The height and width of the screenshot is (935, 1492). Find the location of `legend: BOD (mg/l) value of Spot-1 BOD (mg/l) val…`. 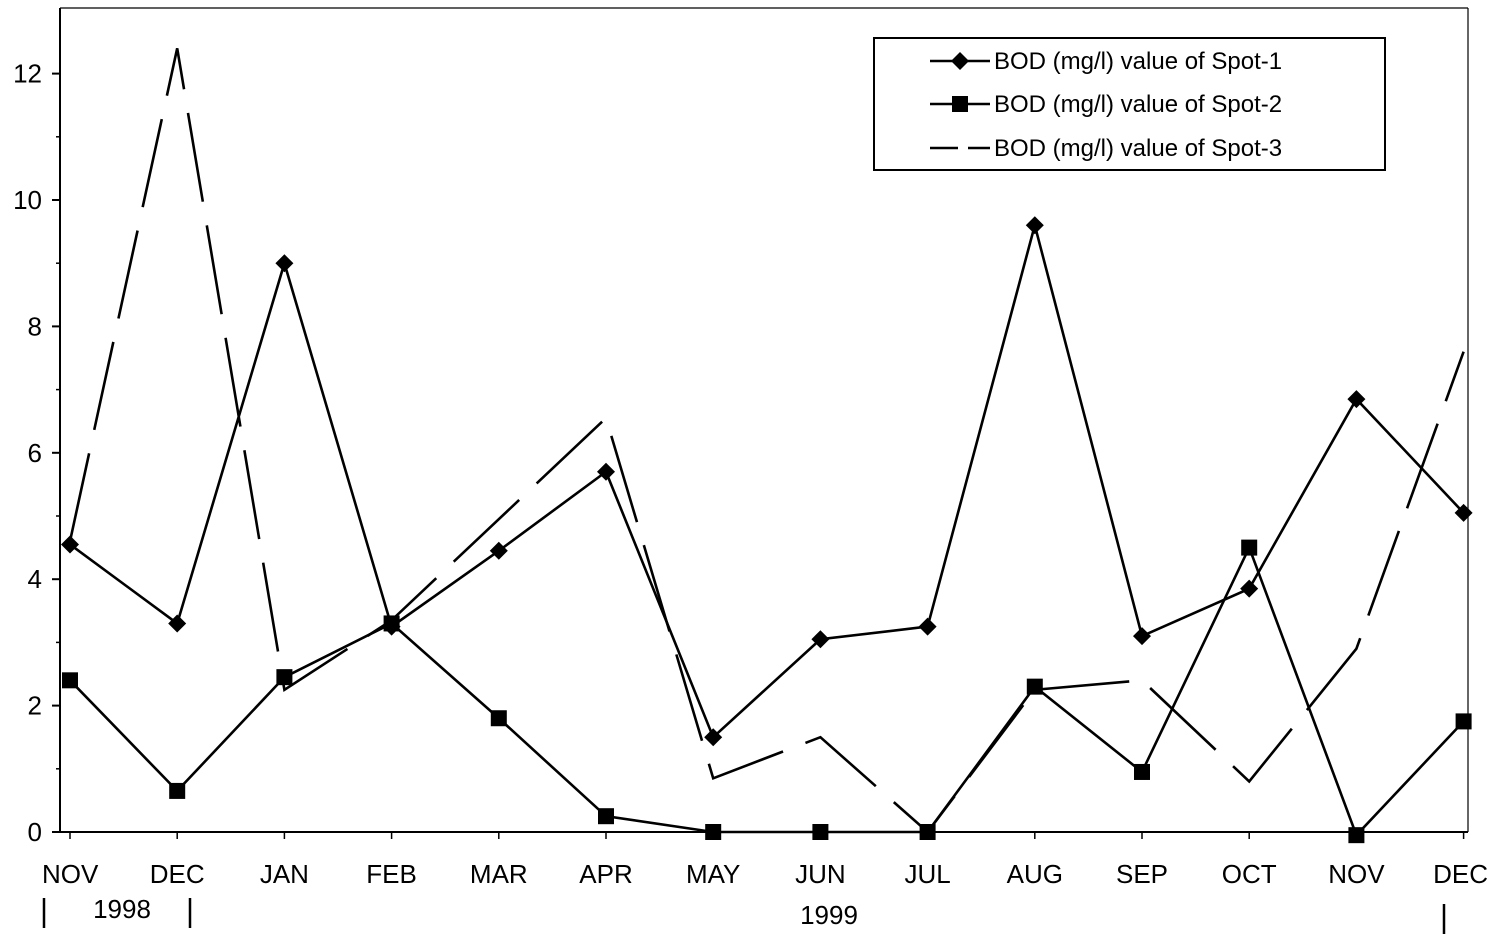

legend: BOD (mg/l) value of Spot-1 BOD (mg/l) val… is located at coordinates (1129, 104).